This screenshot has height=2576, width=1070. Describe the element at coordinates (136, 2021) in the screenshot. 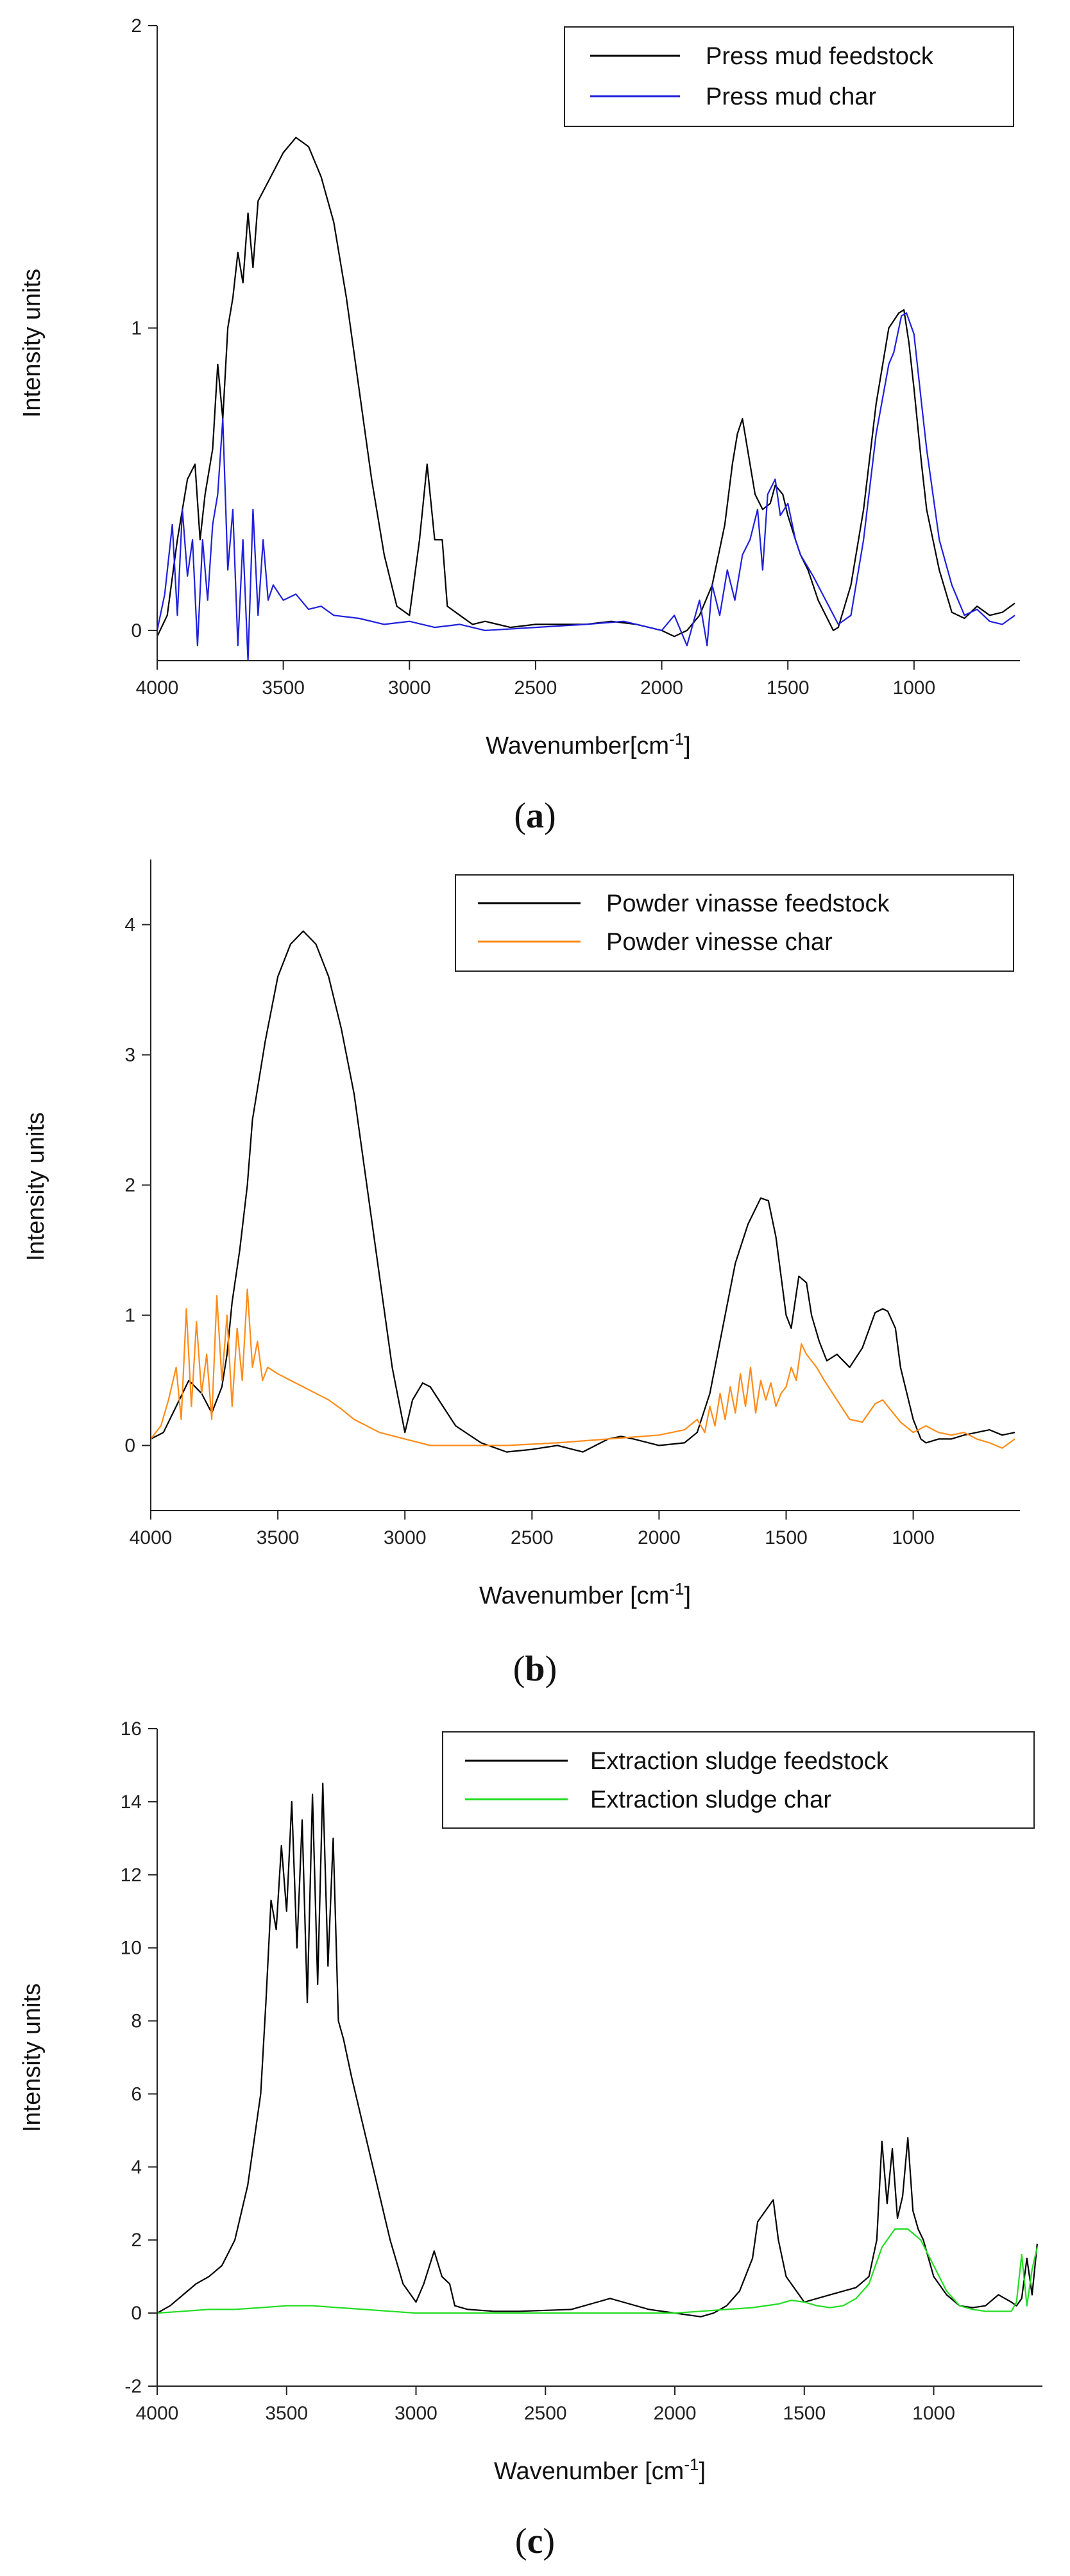

I see `y-tick-label: 8` at that location.